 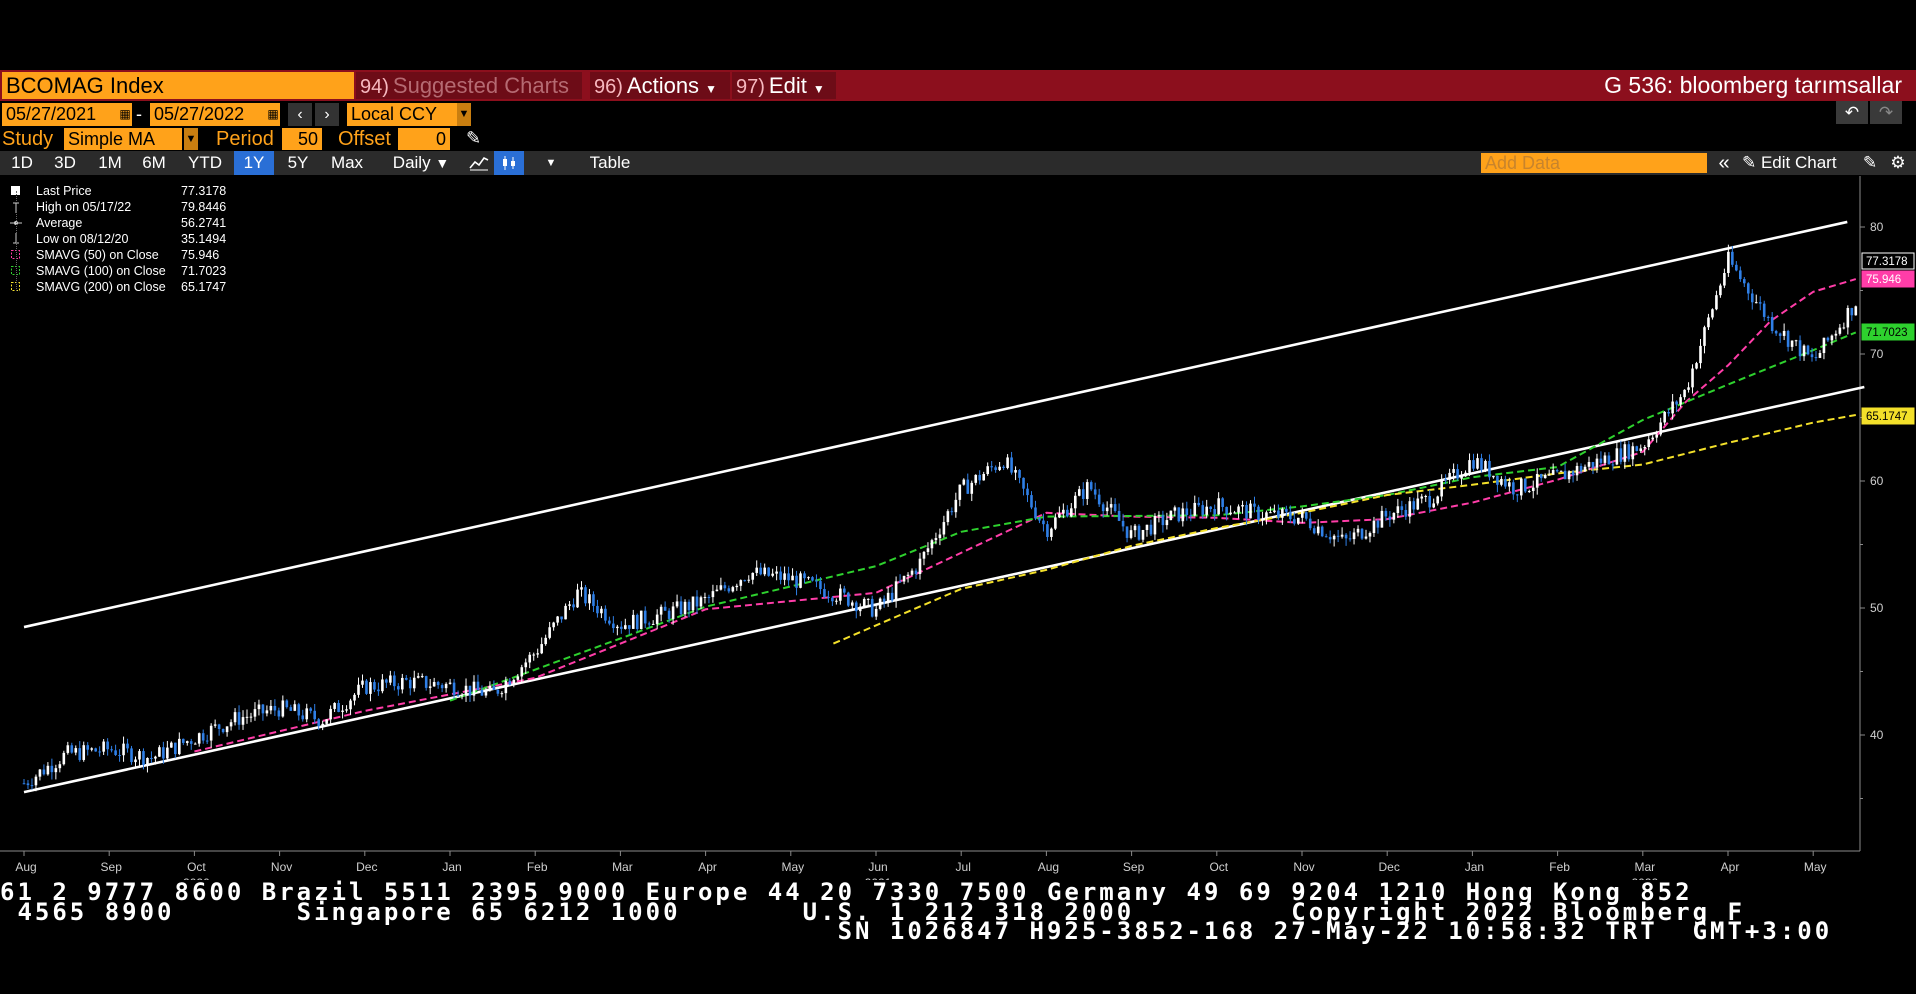 What do you see at coordinates (327, 114) in the screenshot?
I see `next-arrow-icon: ›` at bounding box center [327, 114].